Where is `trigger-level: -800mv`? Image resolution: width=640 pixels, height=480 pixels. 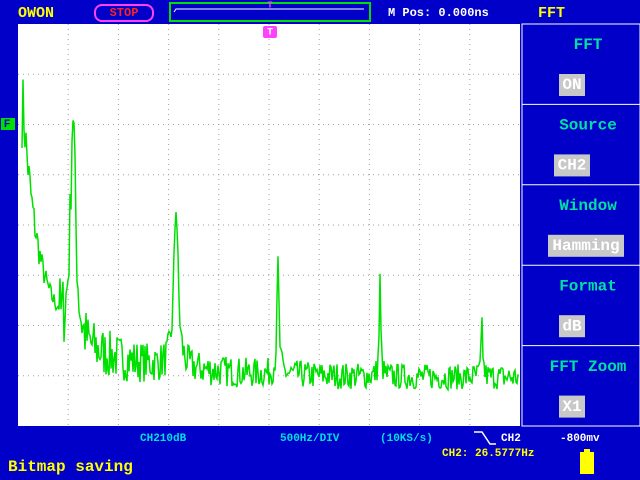
trigger-level: -800mv is located at coordinates (580, 439).